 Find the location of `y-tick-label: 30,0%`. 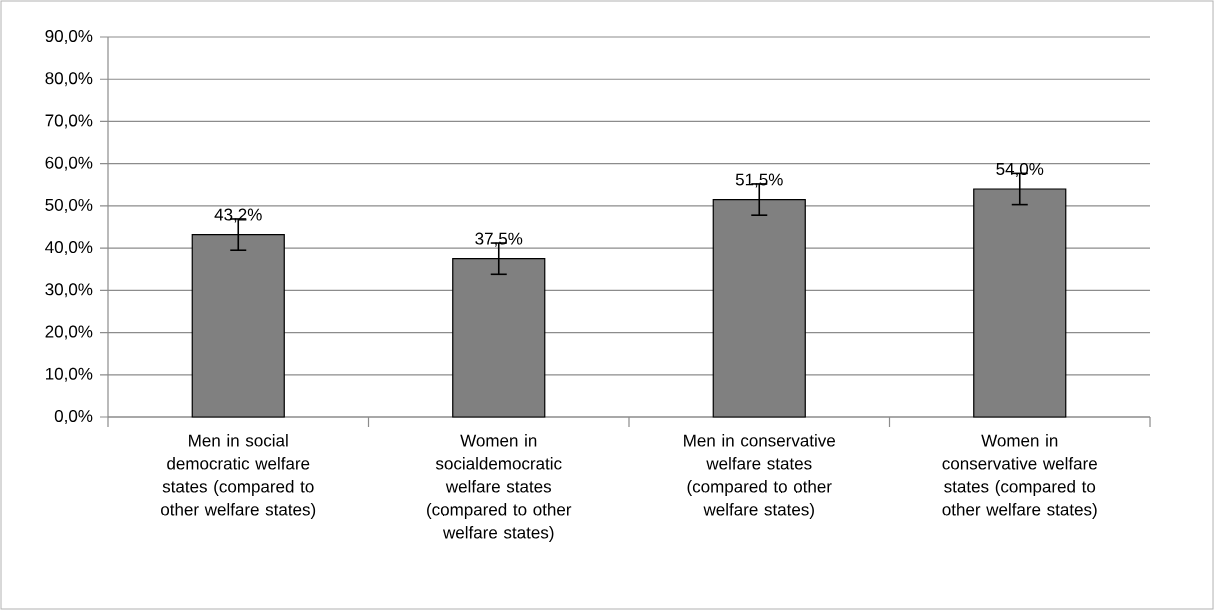

y-tick-label: 30,0% is located at coordinates (69, 290).